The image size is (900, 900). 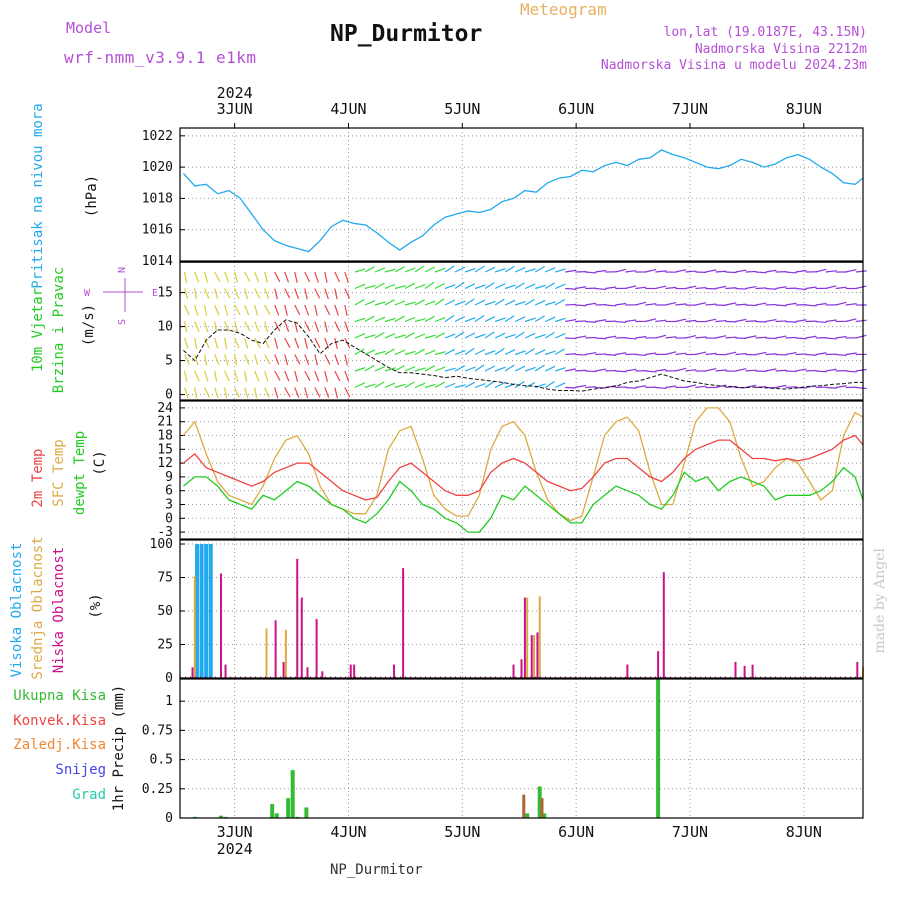 What do you see at coordinates (690, 832) in the screenshot?
I see `x-tick-label-bottom: 7JUN` at bounding box center [690, 832].